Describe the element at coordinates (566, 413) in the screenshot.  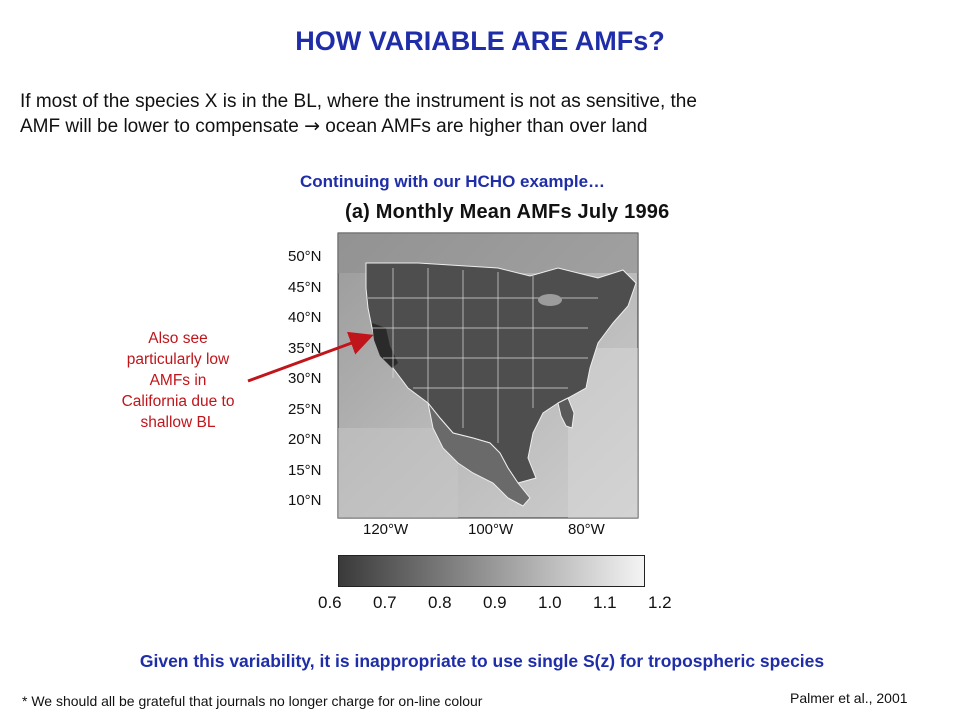
I see `land-florida` at that location.